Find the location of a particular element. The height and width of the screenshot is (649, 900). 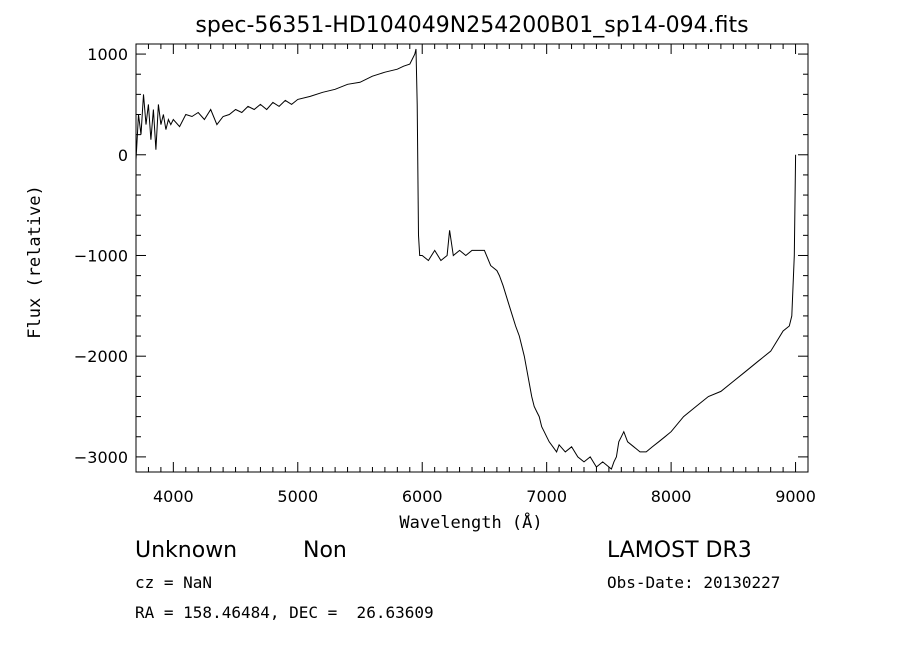

x-tick-label: 6000 is located at coordinates (422, 496).